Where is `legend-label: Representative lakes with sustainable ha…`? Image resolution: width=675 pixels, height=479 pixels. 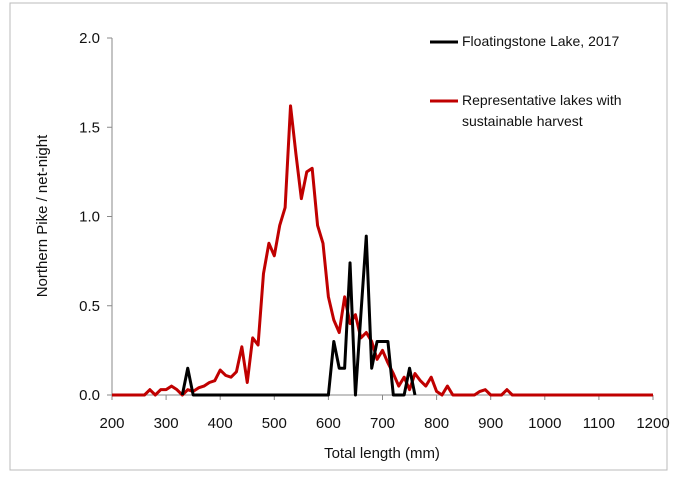
legend-label: Representative lakes with sustainable ha… is located at coordinates (542, 110).